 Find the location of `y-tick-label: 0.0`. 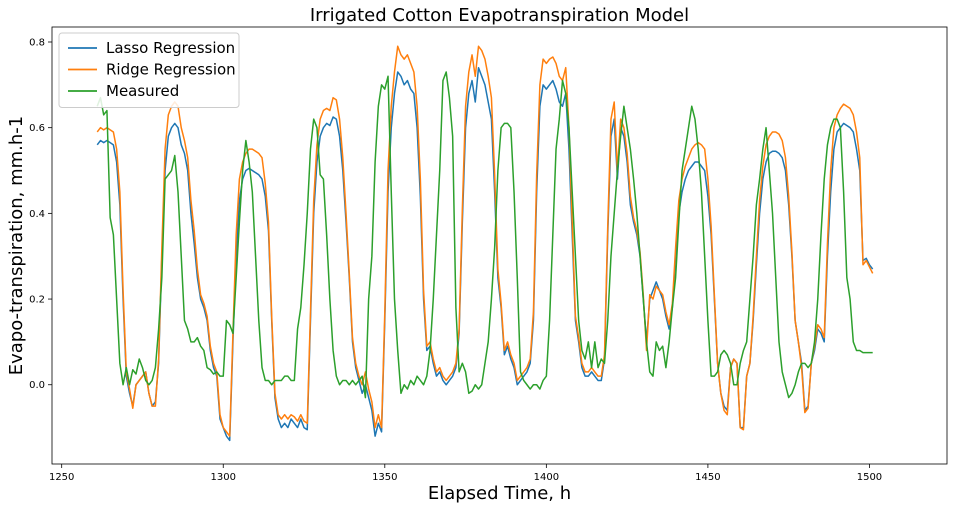

y-tick-label: 0.0 is located at coordinates (37, 385).